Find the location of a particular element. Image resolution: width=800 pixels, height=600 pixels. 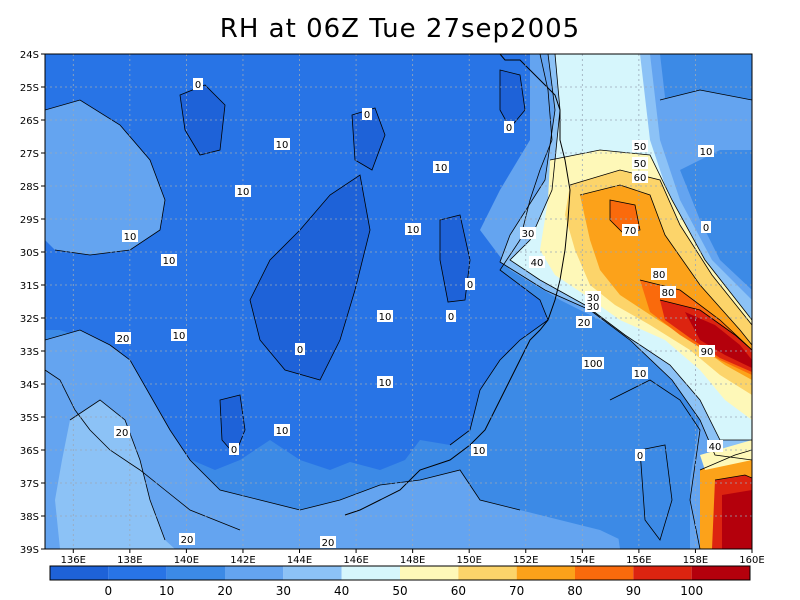

contour-label: 30 is located at coordinates (593, 297).